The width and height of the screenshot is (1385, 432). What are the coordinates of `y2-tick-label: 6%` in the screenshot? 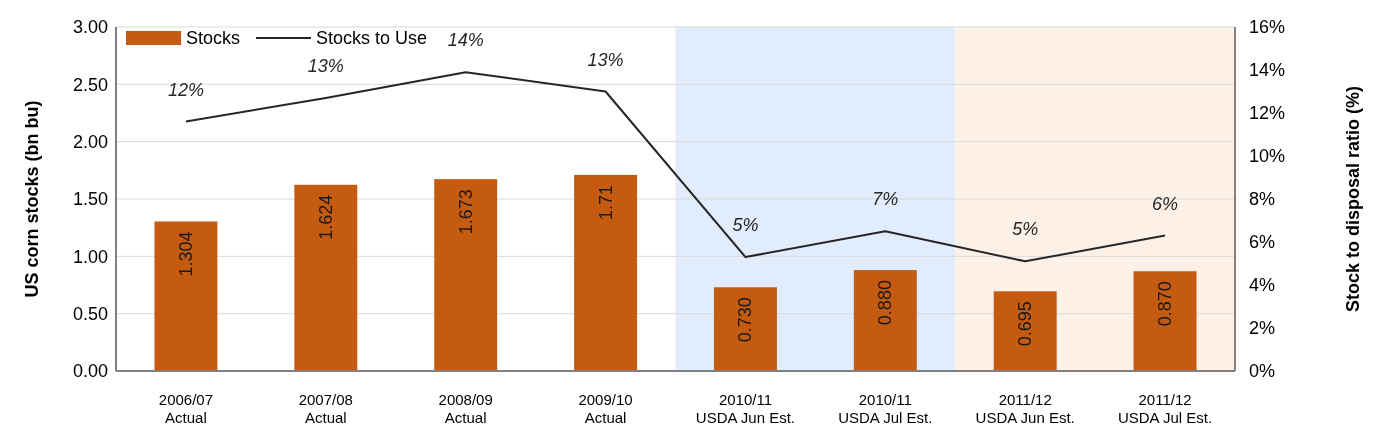 It's located at (1262, 242).